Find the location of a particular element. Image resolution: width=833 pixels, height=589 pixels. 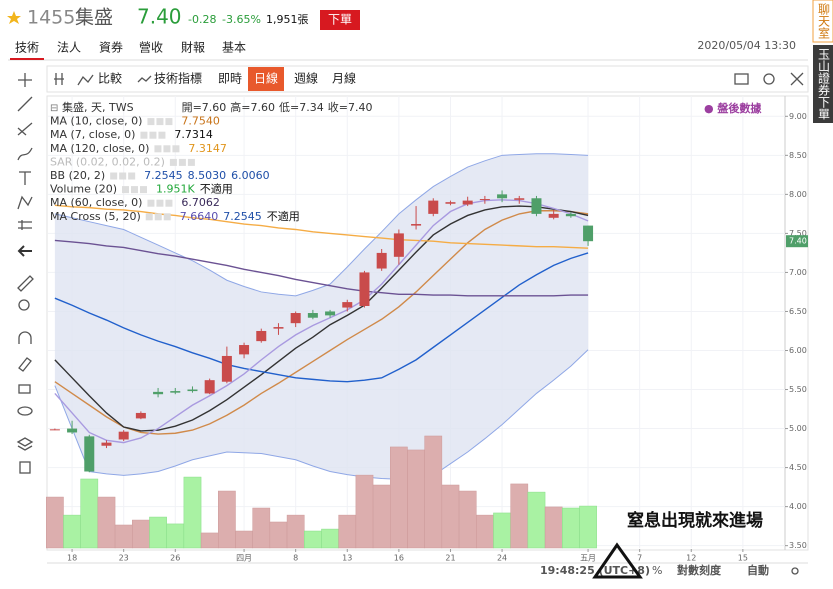

tabs: 技術 法人 資券 營收 財報 基本 is located at coordinates (130, 47).